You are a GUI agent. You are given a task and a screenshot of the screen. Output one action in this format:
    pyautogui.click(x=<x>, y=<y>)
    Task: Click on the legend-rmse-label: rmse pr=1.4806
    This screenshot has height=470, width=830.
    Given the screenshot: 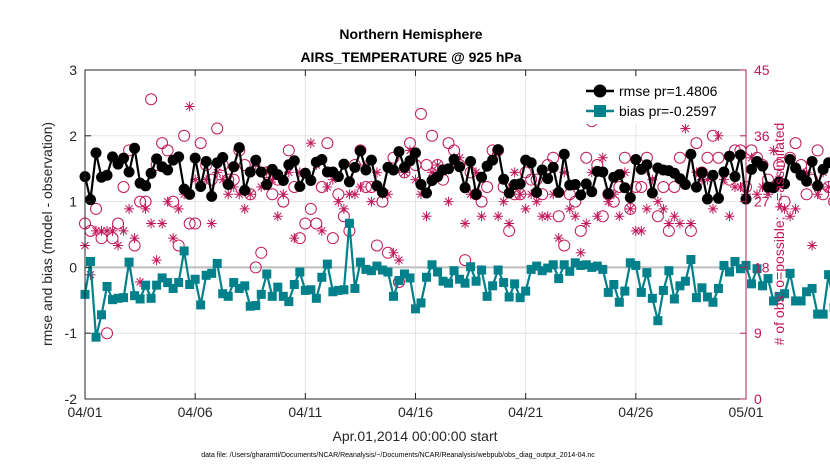 What is the action you would take?
    pyautogui.click(x=668, y=91)
    